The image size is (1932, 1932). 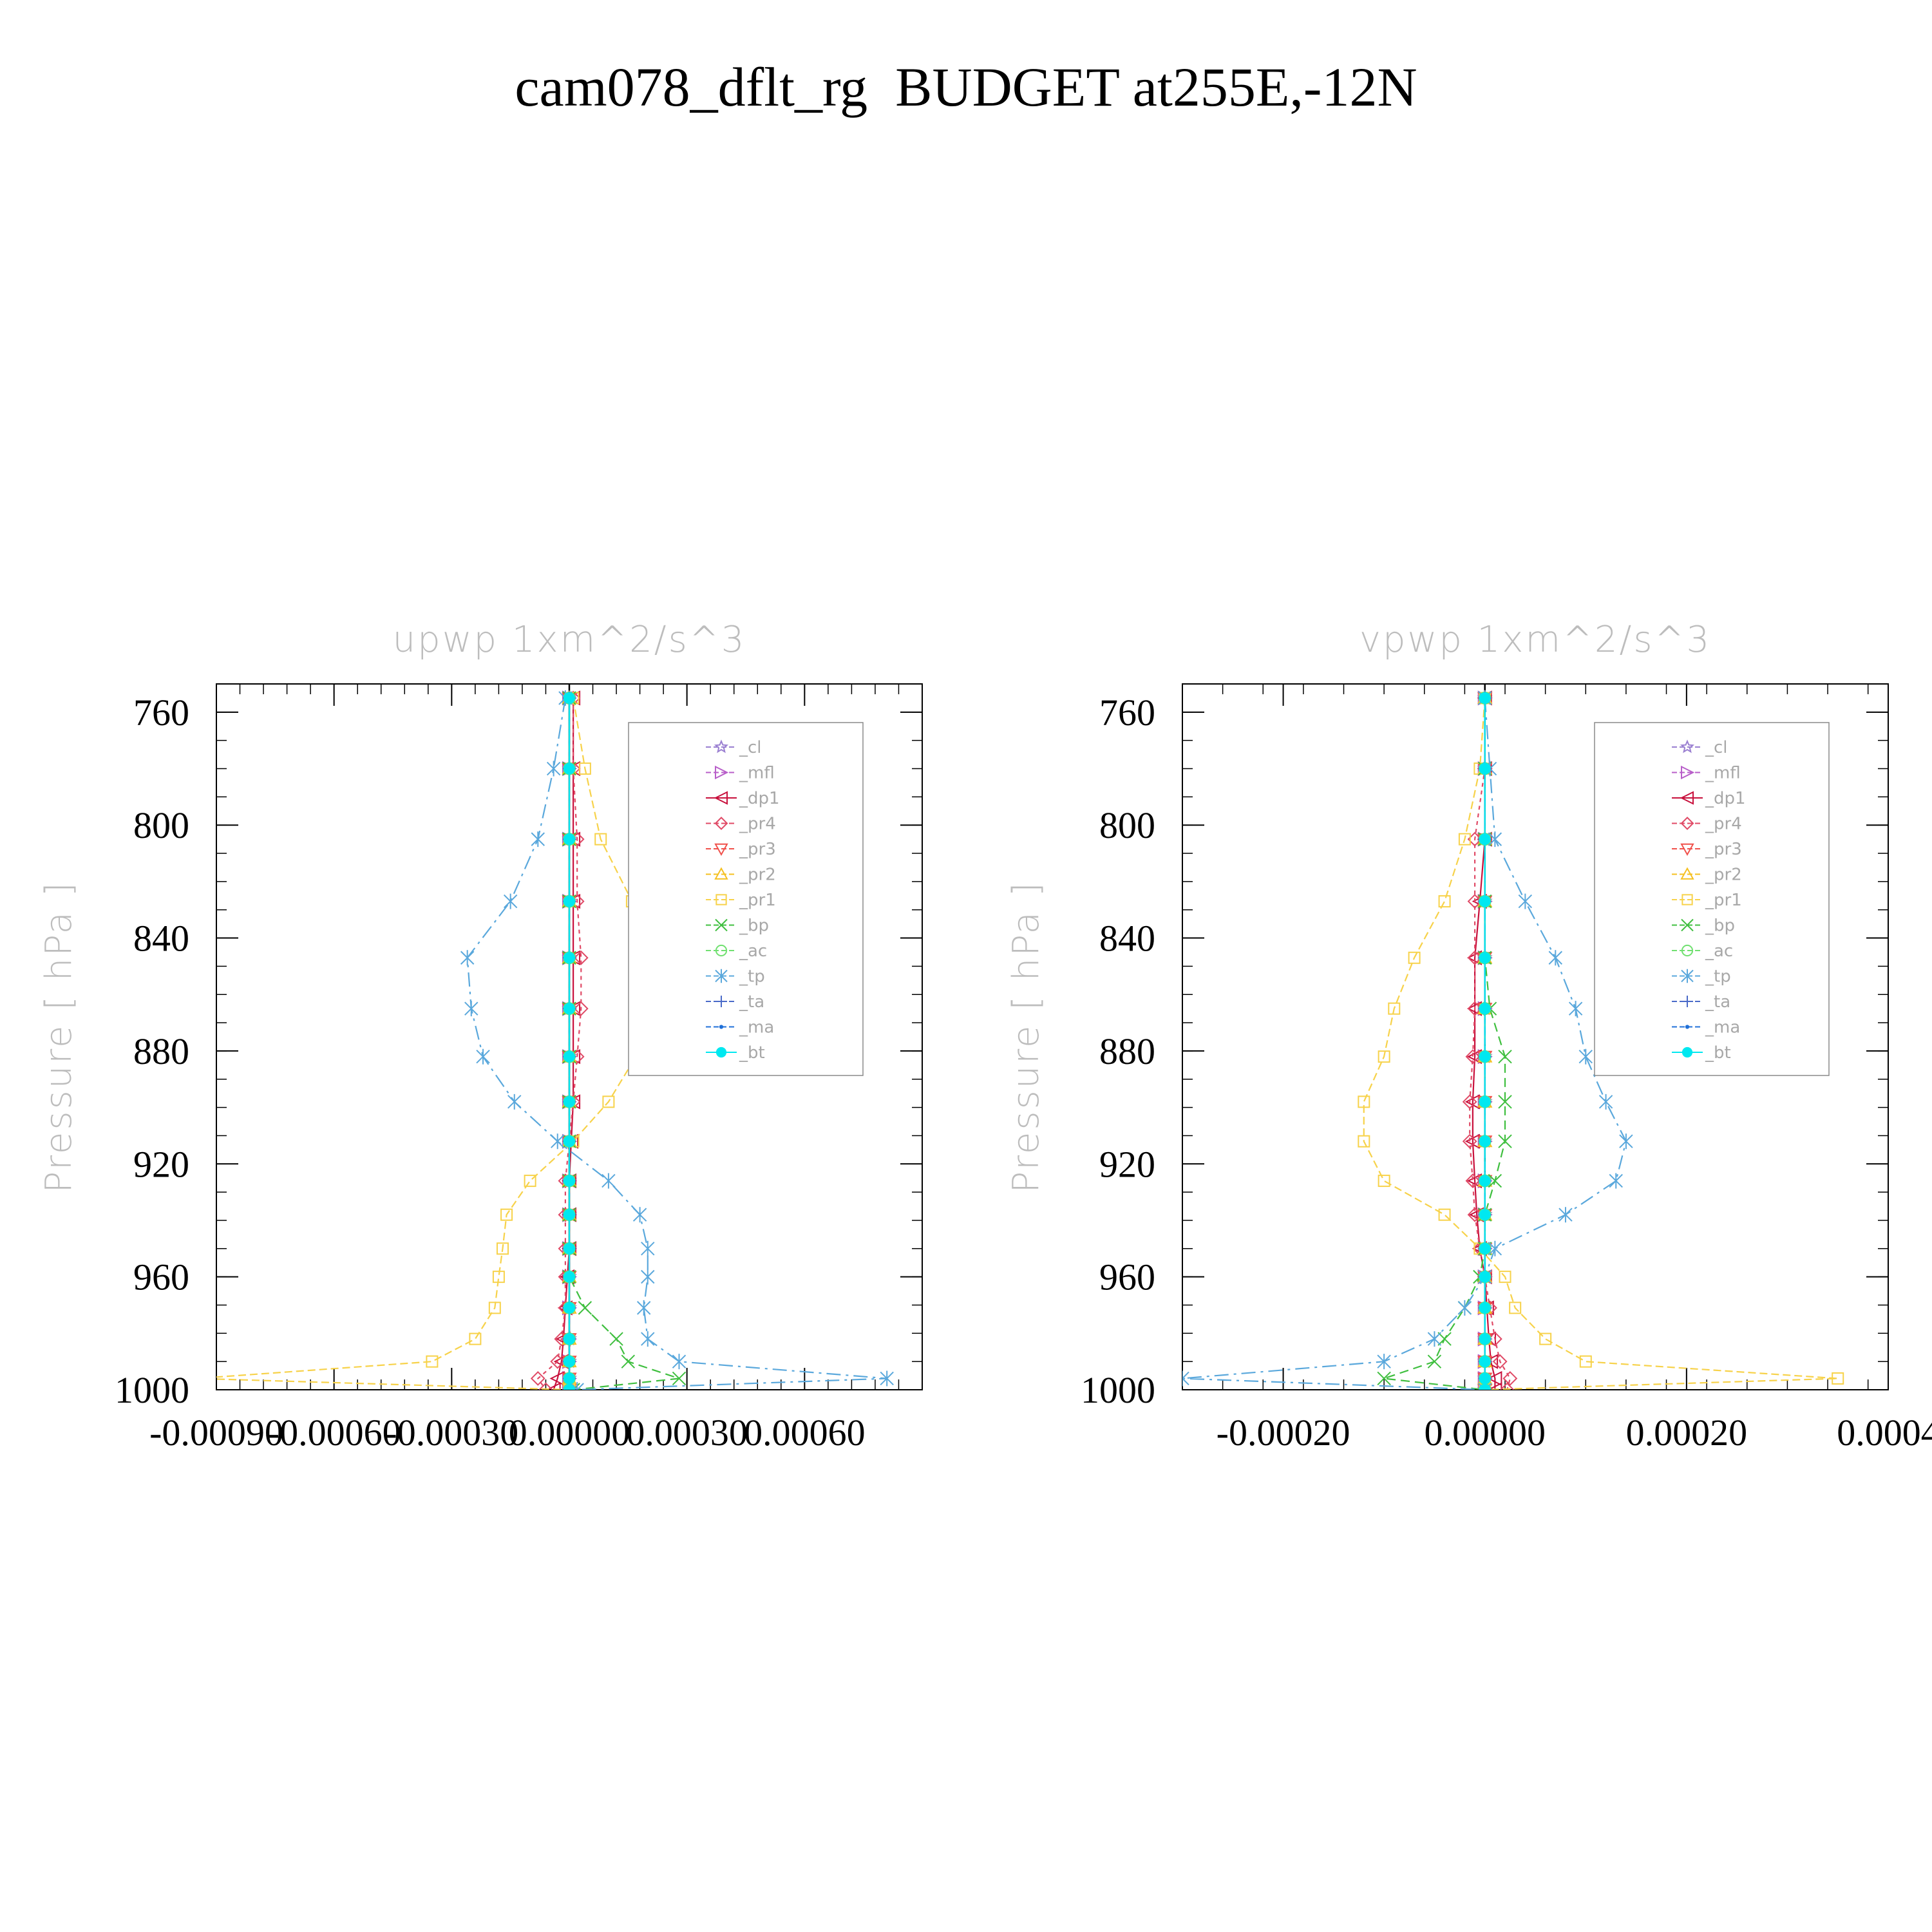 I want to click on series-line_pr1, so click(x=438, y=1043).